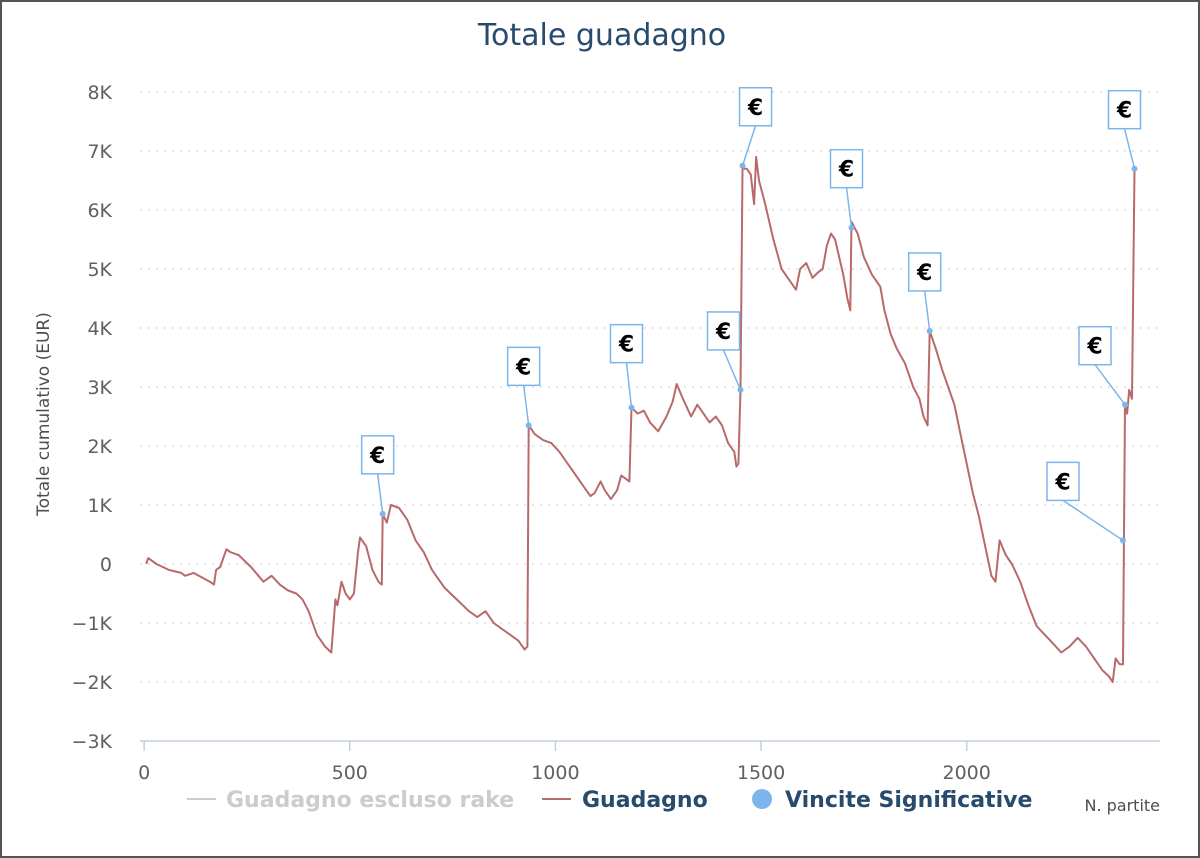 Image resolution: width=1200 pixels, height=858 pixels. What do you see at coordinates (92, 683) in the screenshot?
I see `y-tick-label: −2K` at bounding box center [92, 683].